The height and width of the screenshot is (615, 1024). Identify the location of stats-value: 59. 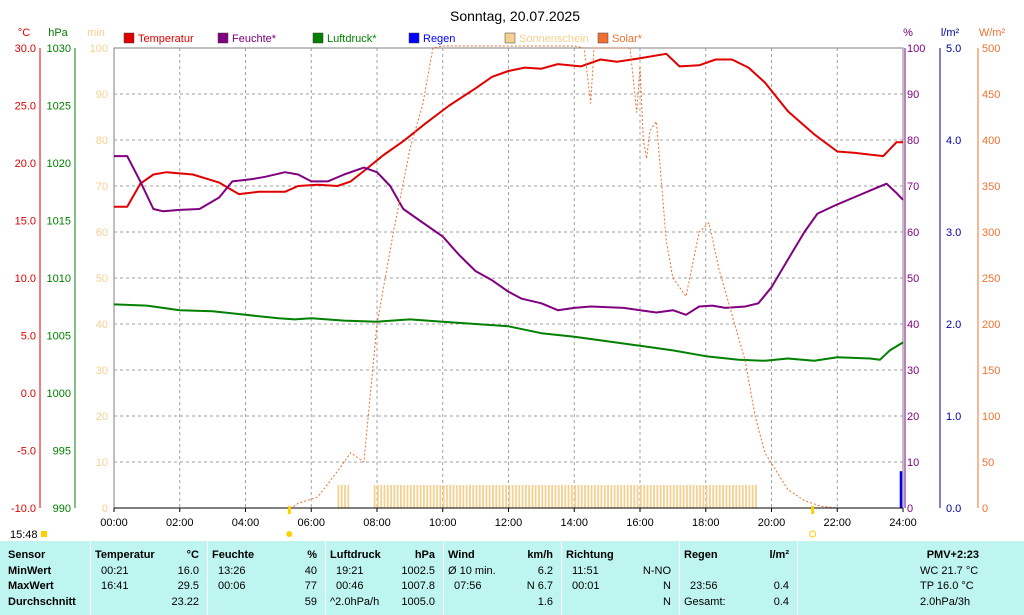
(310, 602).